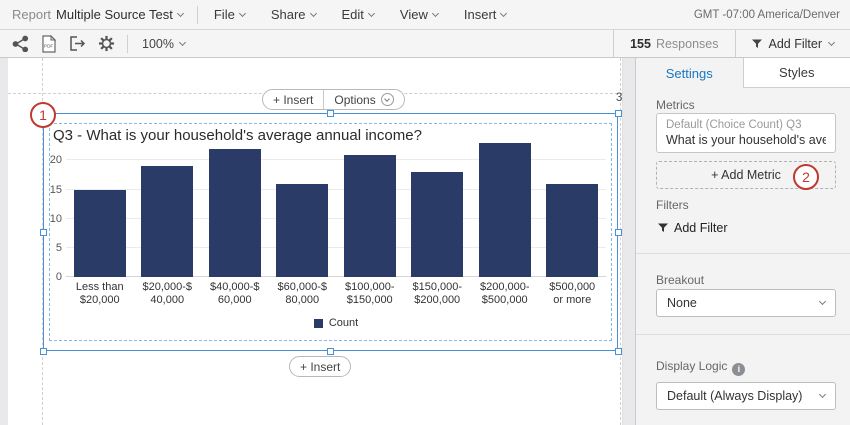 Image resolution: width=850 pixels, height=425 pixels. What do you see at coordinates (618, 113) in the screenshot?
I see `selection-handle-top-right` at bounding box center [618, 113].